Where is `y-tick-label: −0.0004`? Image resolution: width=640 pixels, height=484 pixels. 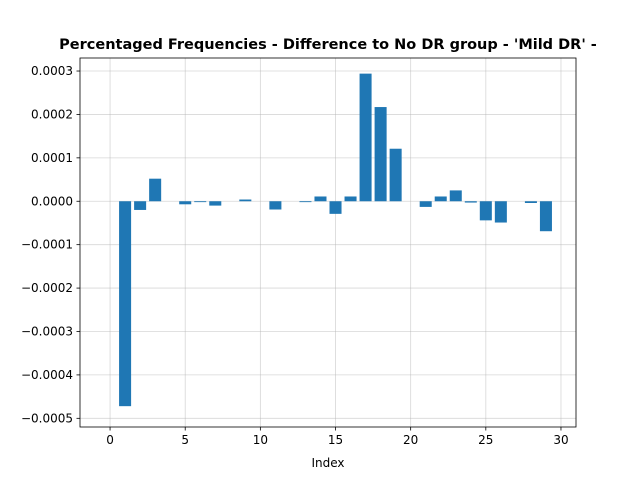
y-tick-label: −0.0004 is located at coordinates (47, 375).